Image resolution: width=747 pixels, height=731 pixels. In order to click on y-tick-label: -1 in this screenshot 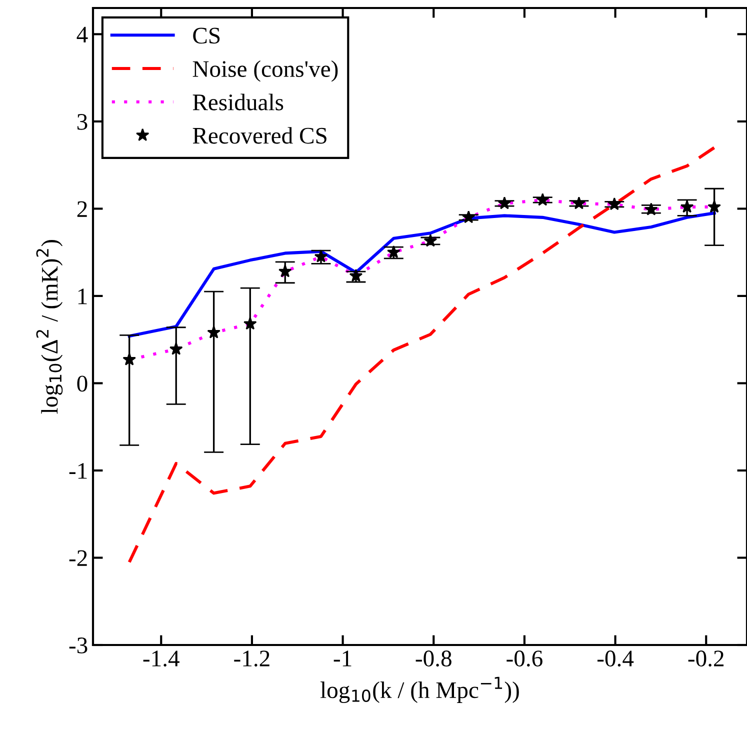, I will do `click(78, 471)`.